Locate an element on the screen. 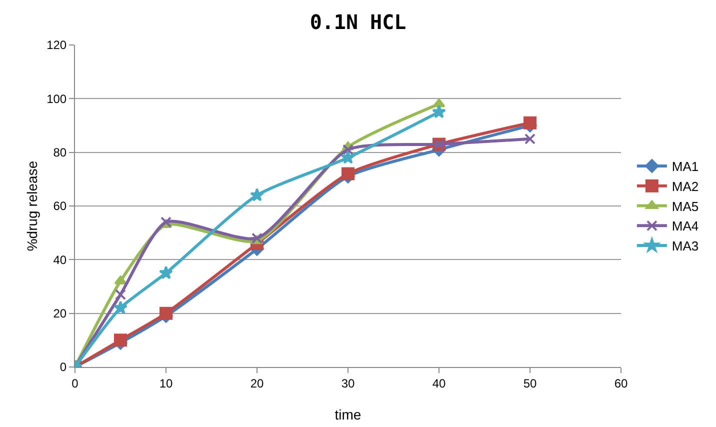  legend-label: MA3 is located at coordinates (685, 246).